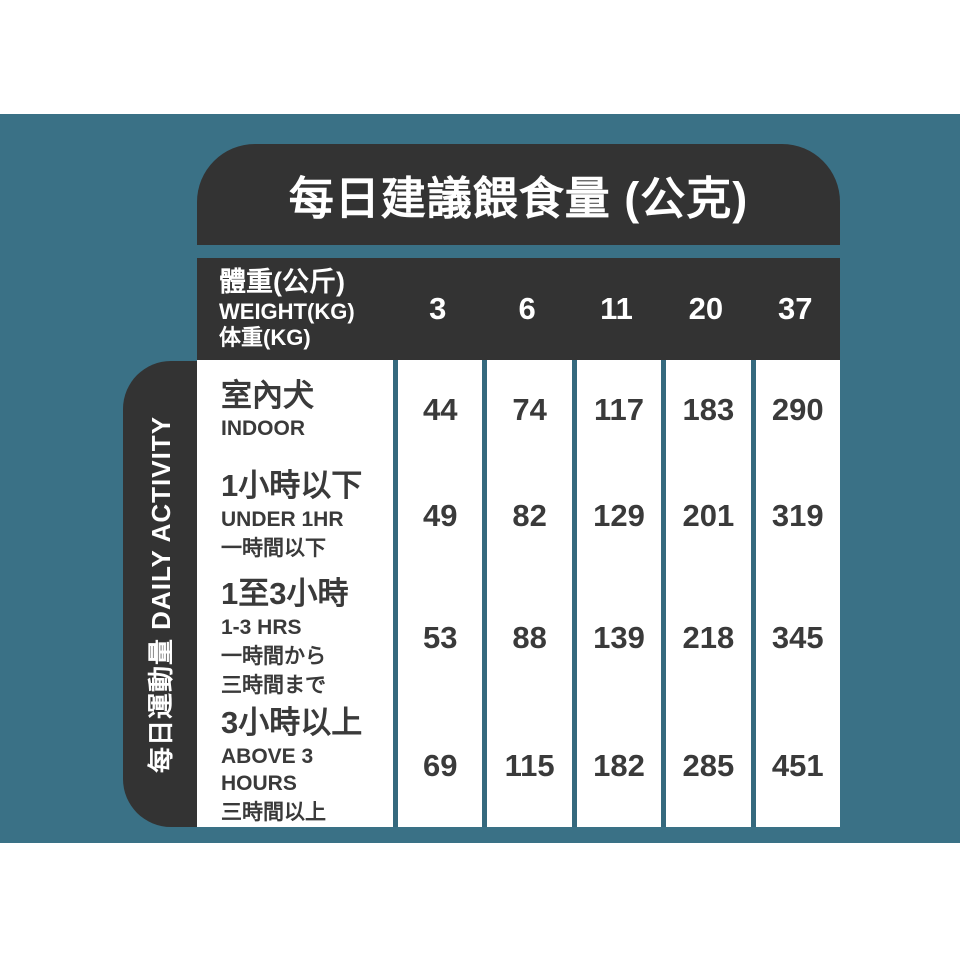 The width and height of the screenshot is (960, 960). What do you see at coordinates (706, 308) in the screenshot?
I see `weight-column-header: 20` at bounding box center [706, 308].